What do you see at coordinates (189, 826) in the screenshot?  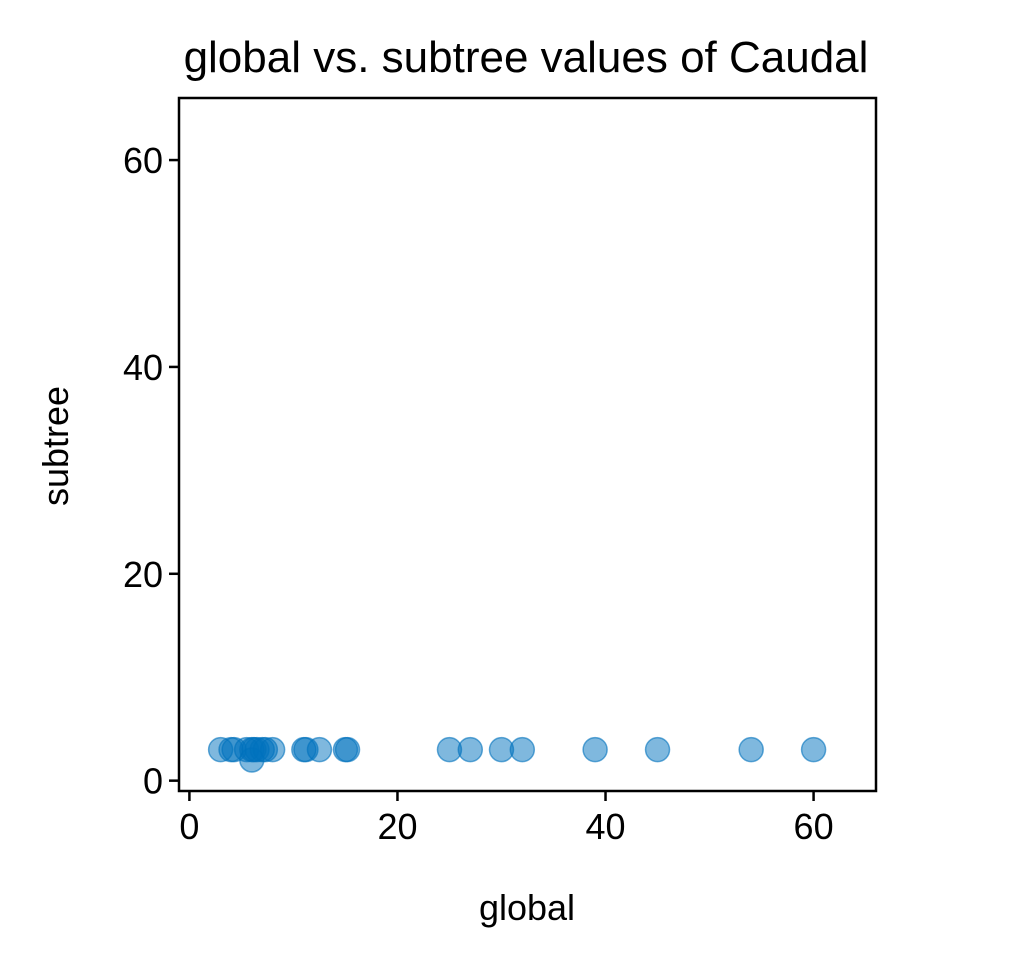 I see `x-tick-label: 0` at bounding box center [189, 826].